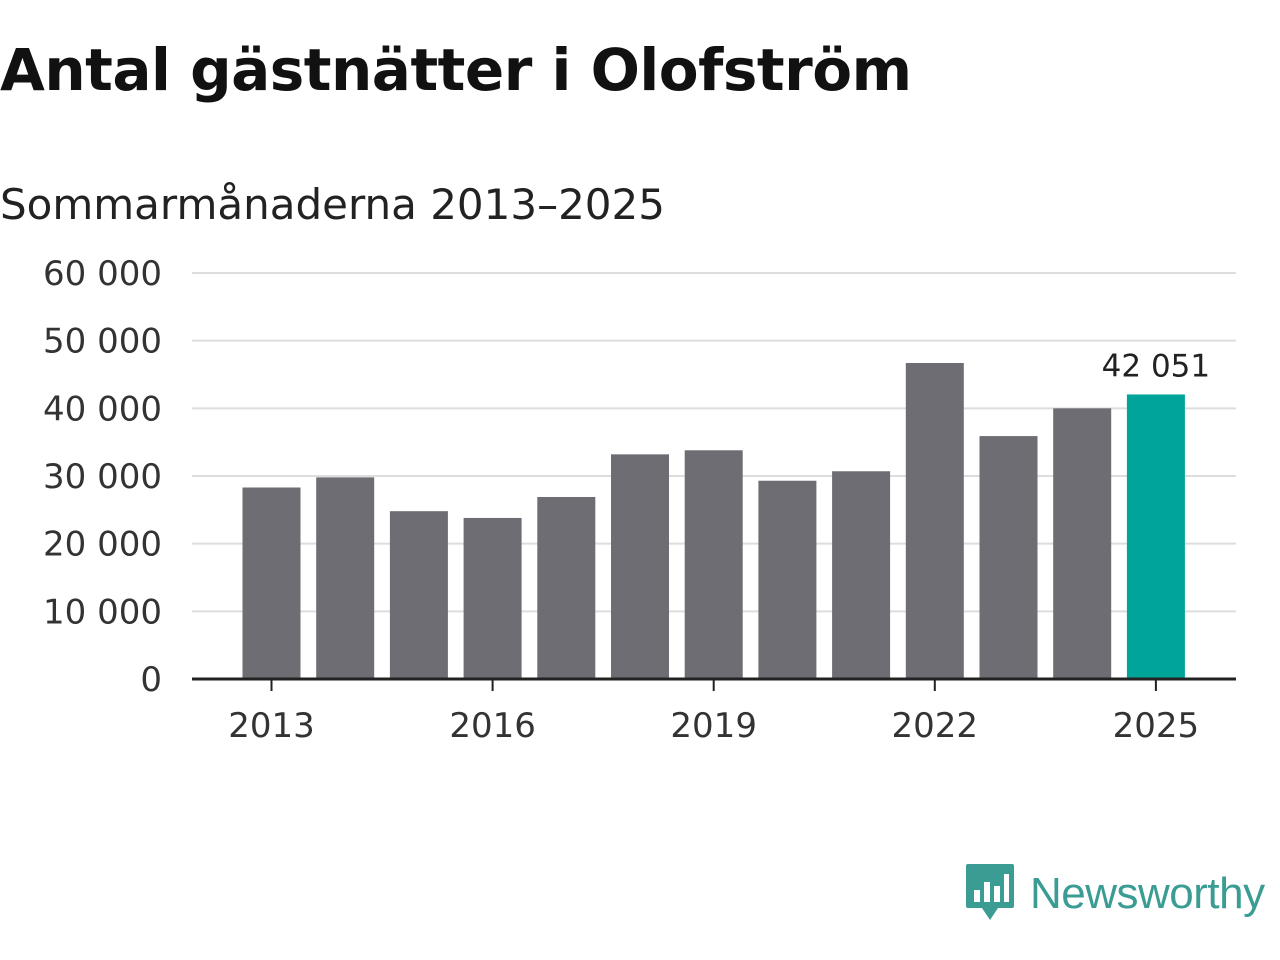 This screenshot has height=960, width=1280. I want to click on chart-subtitle: Sommarmånaderna 2013–2025, so click(332, 204).